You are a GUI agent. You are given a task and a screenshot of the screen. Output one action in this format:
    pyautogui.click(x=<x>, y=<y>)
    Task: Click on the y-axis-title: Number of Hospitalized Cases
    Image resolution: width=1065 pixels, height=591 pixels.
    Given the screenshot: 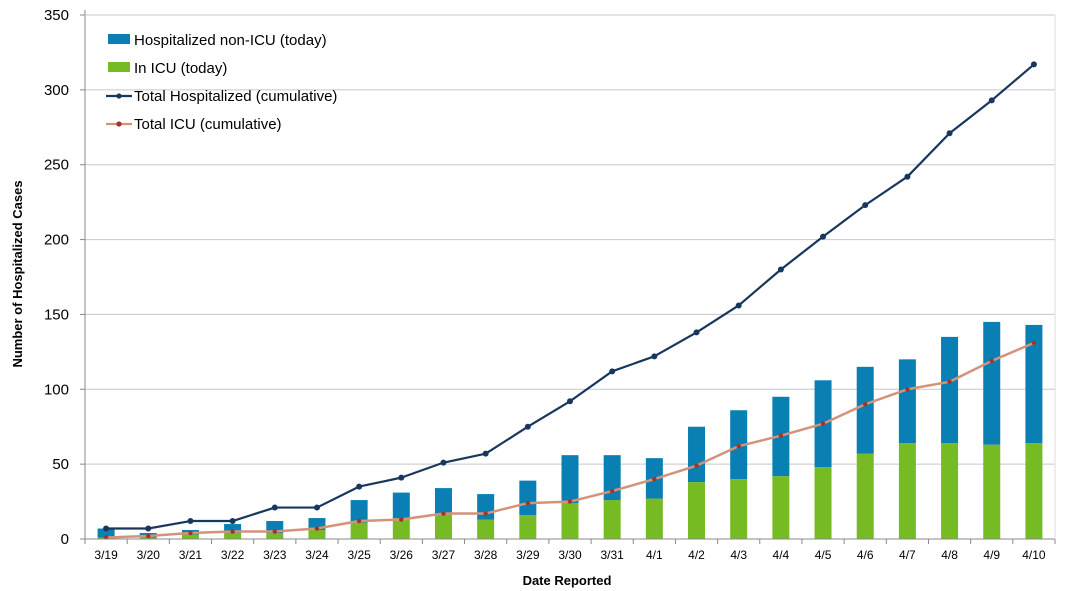 What is the action you would take?
    pyautogui.click(x=17, y=273)
    